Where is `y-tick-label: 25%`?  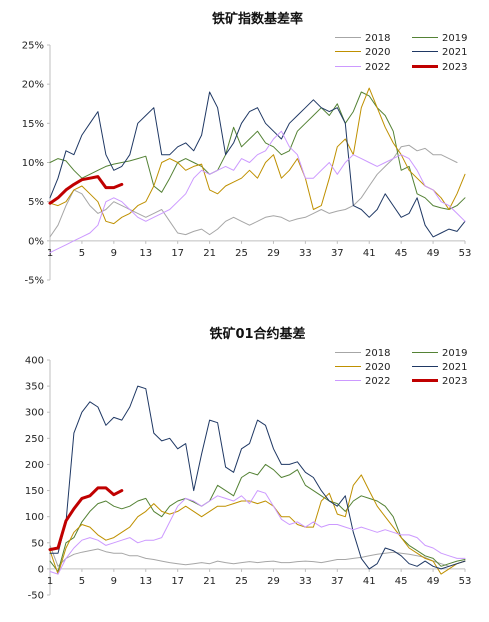
y-tick-label: 25% is located at coordinates (33, 46).